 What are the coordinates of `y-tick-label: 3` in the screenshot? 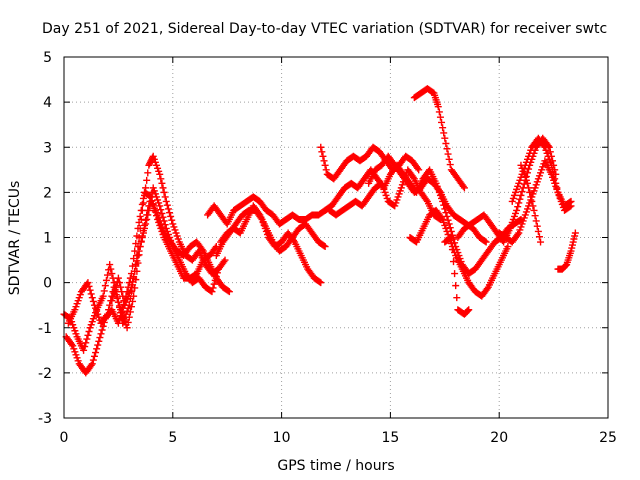 It's located at (47, 148).